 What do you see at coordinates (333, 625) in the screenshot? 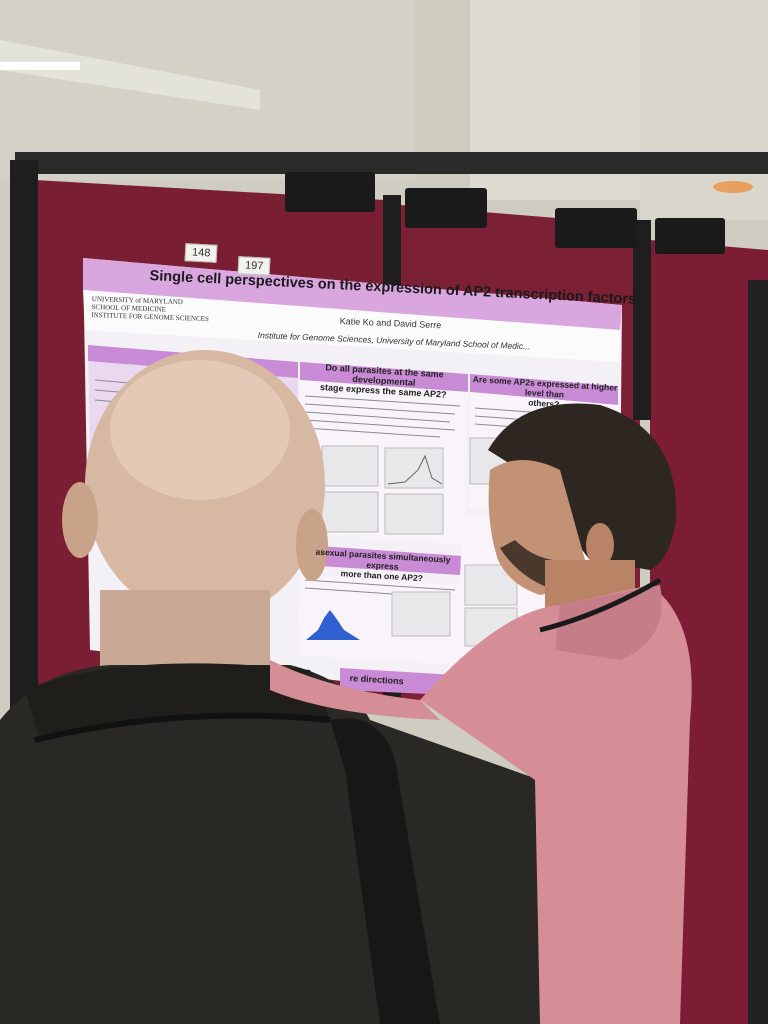
I see `poster-histogram` at bounding box center [333, 625].